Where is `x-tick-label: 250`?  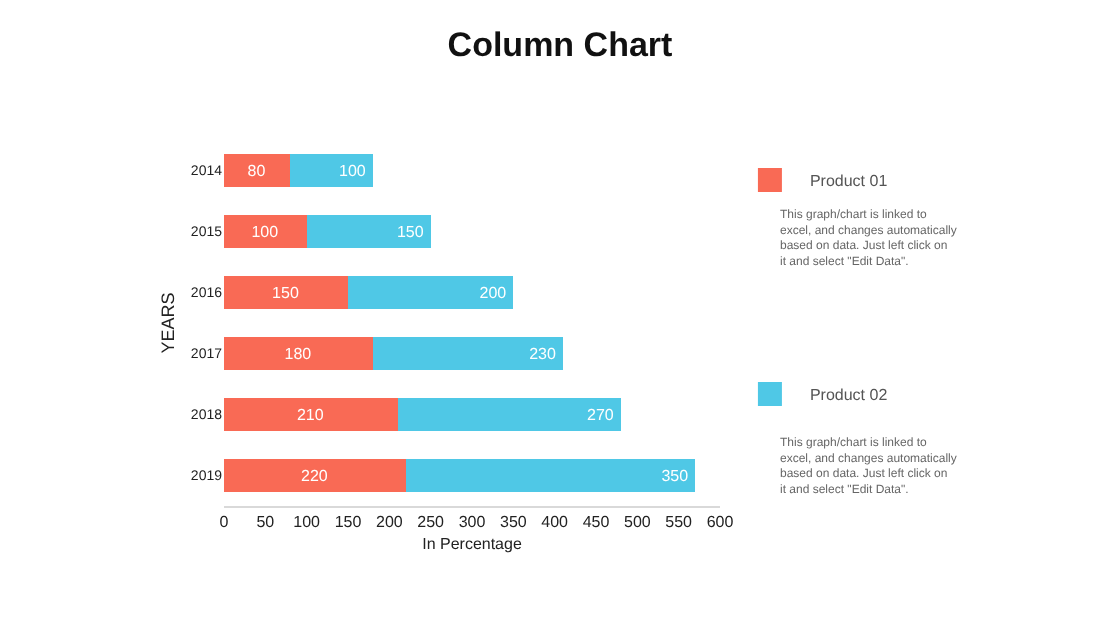 x-tick-label: 250 is located at coordinates (431, 522).